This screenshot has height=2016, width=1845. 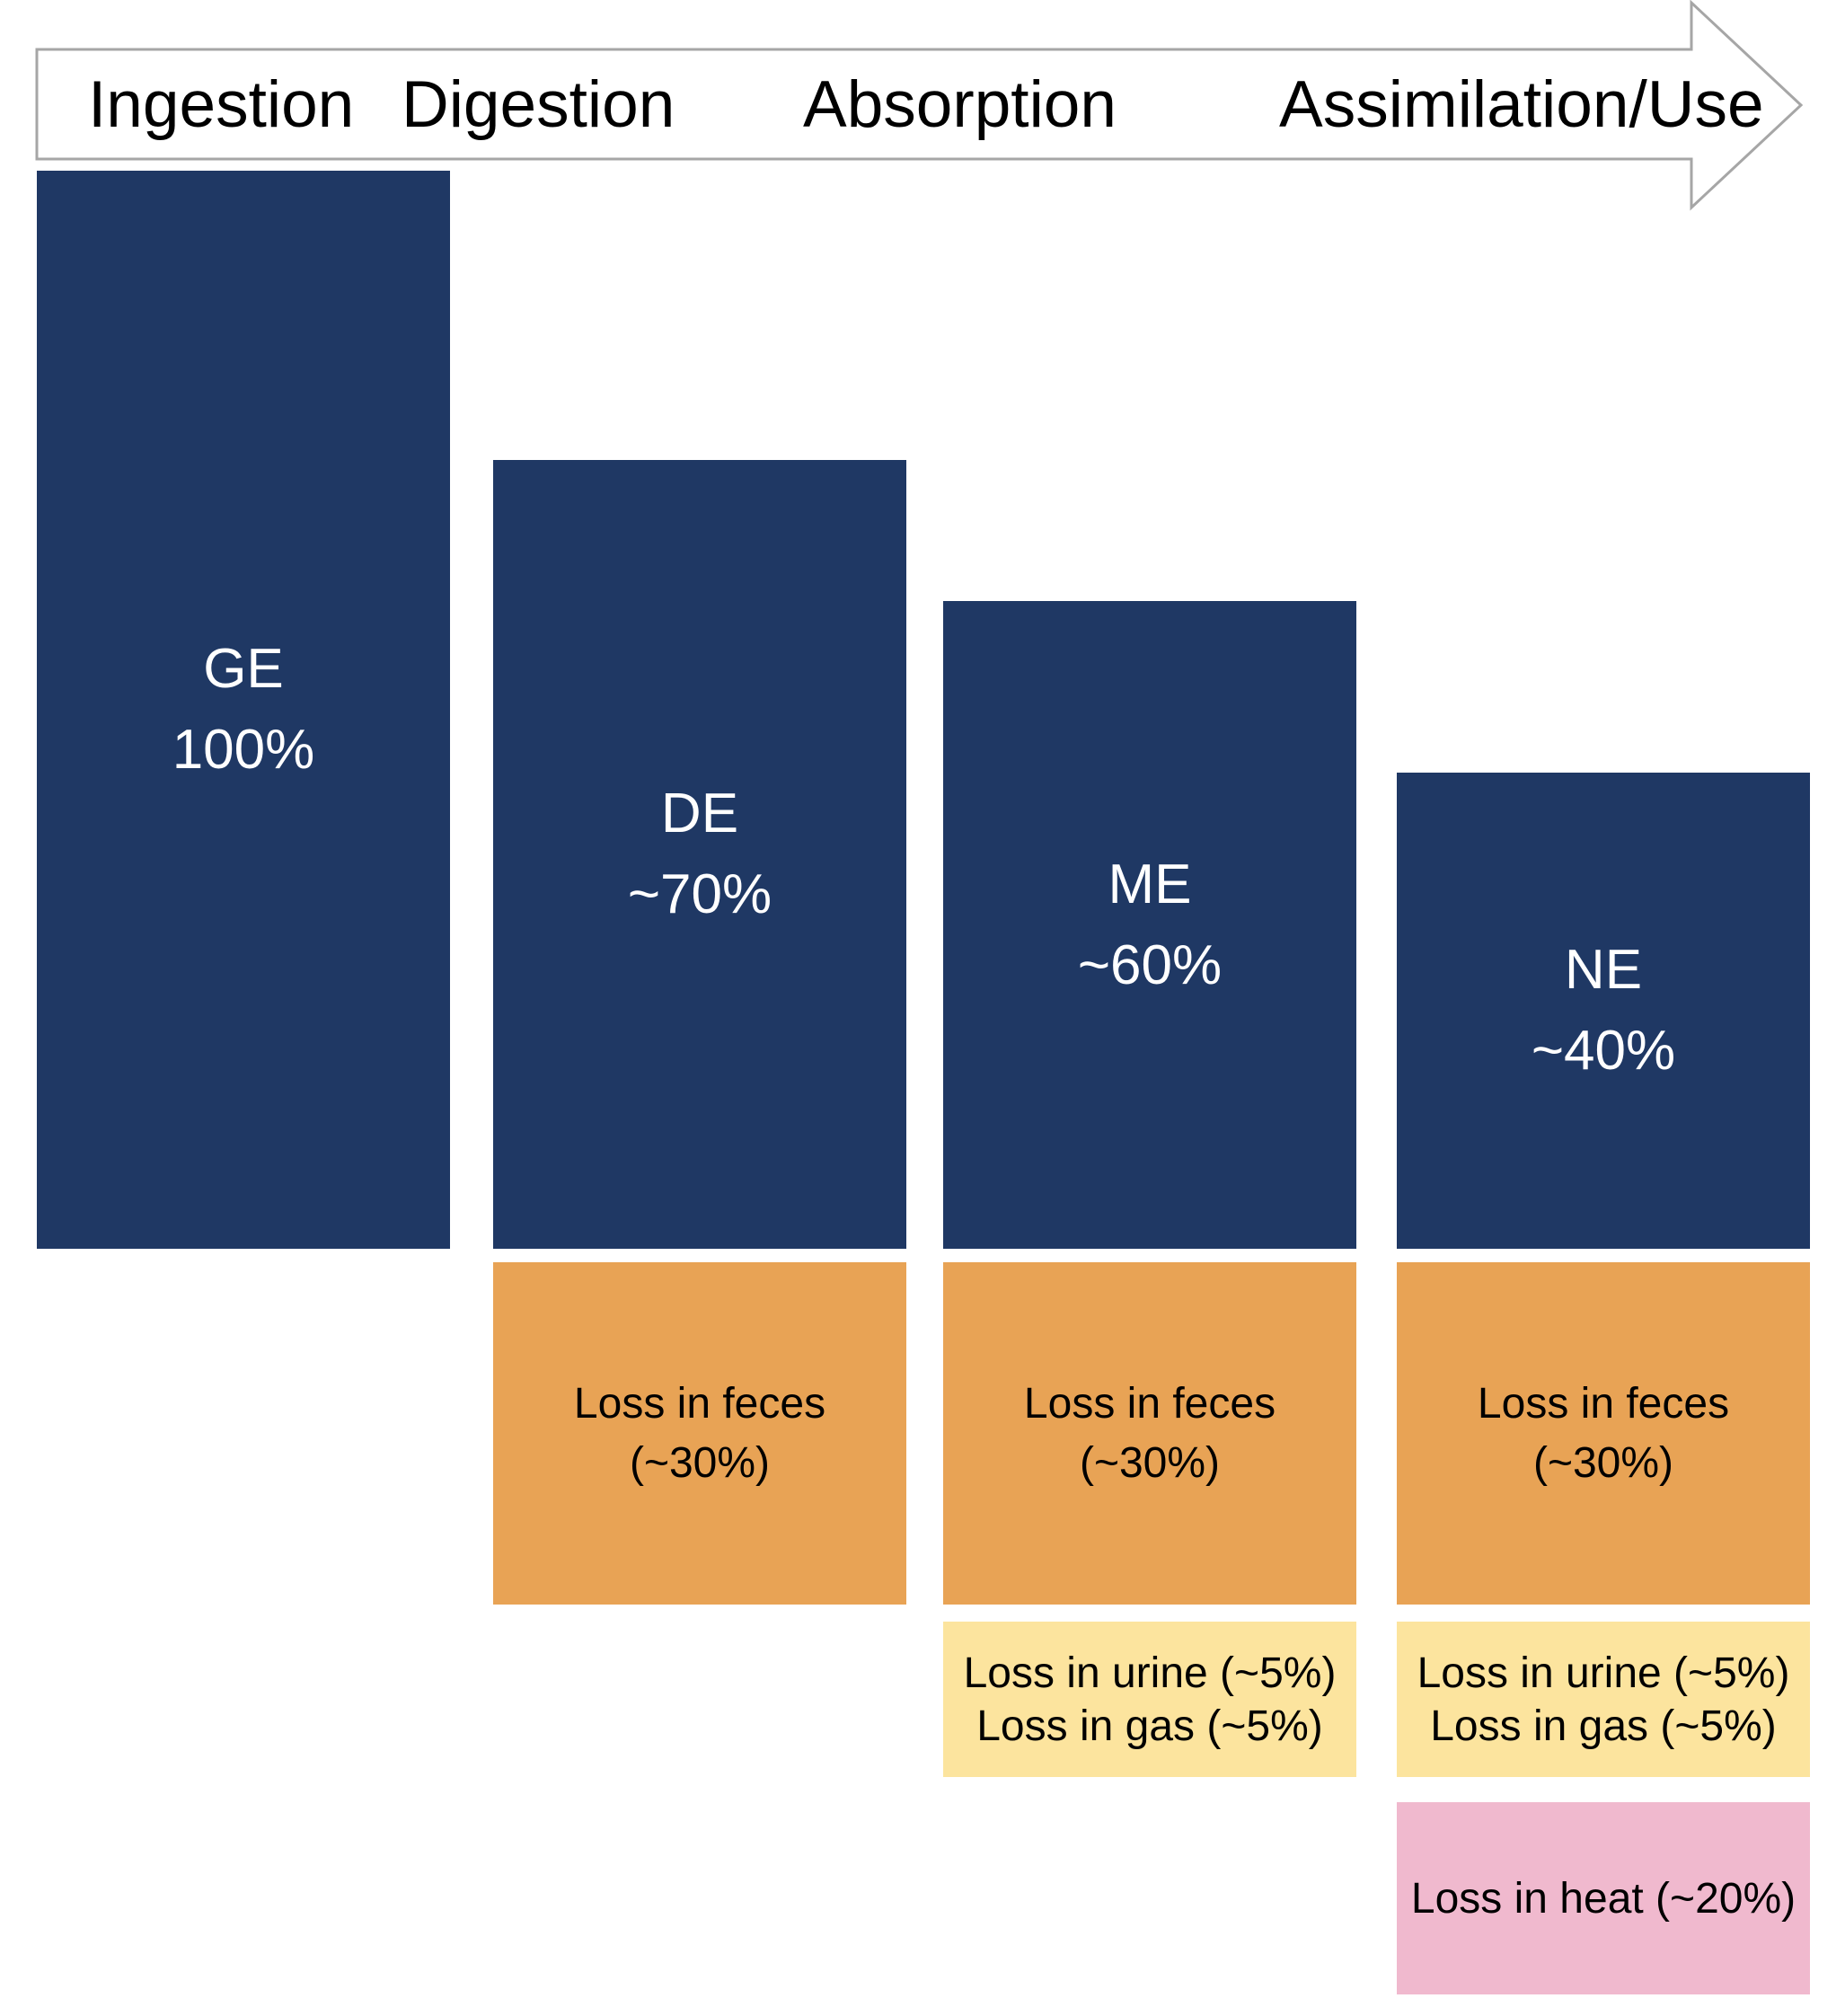 What do you see at coordinates (1603, 1051) in the screenshot?
I see `bar-percent-ne: ~40%` at bounding box center [1603, 1051].